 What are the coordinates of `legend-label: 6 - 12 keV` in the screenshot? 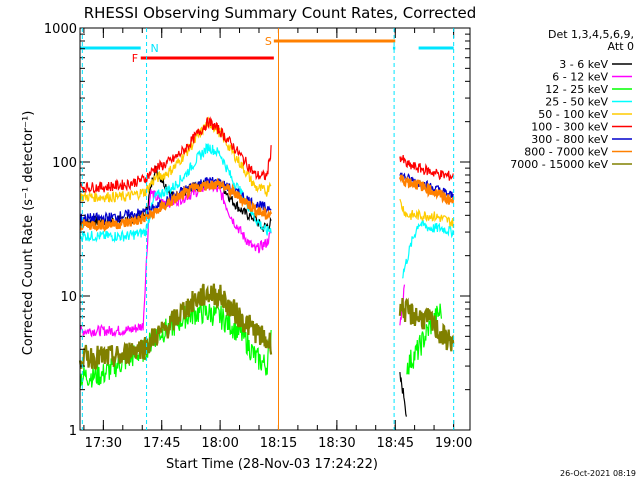 It's located at (580, 77).